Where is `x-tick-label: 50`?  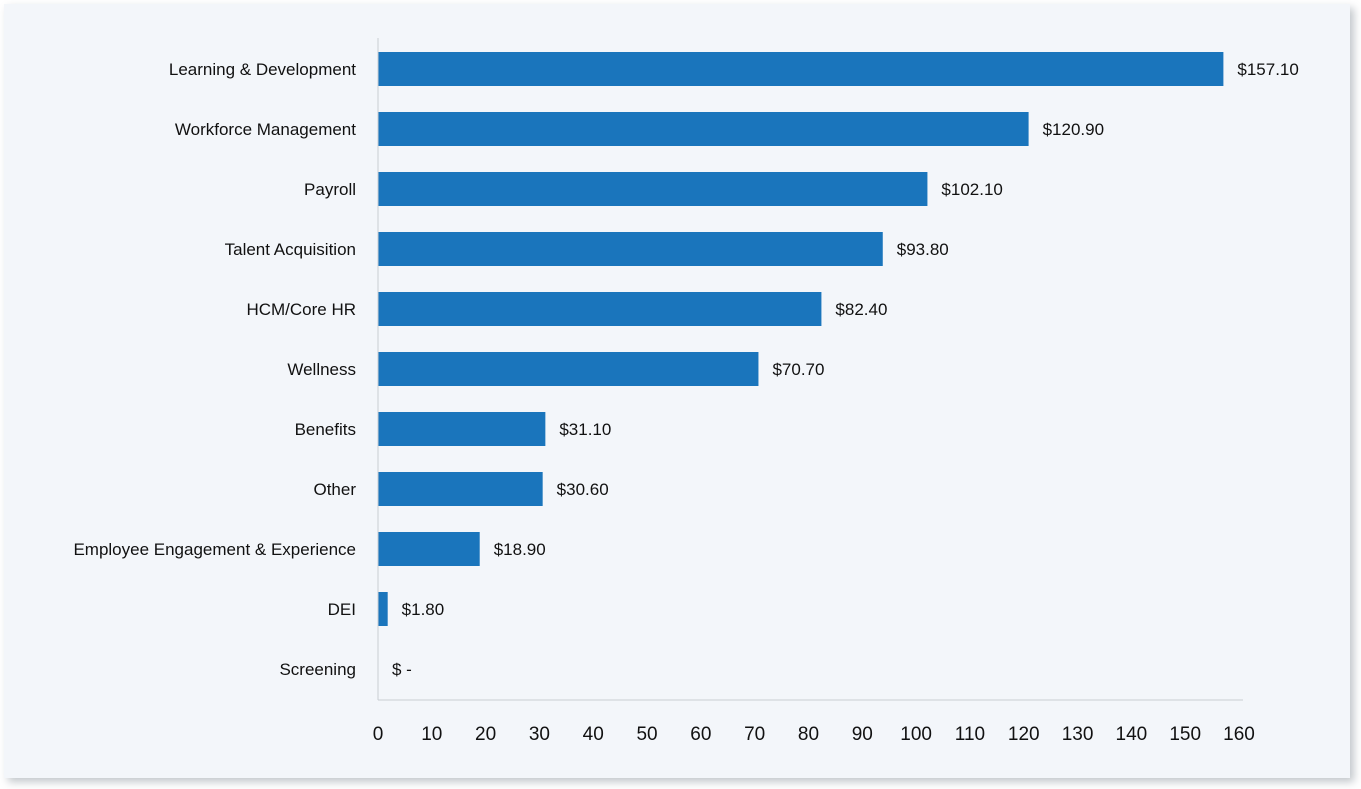
x-tick-label: 50 is located at coordinates (646, 734).